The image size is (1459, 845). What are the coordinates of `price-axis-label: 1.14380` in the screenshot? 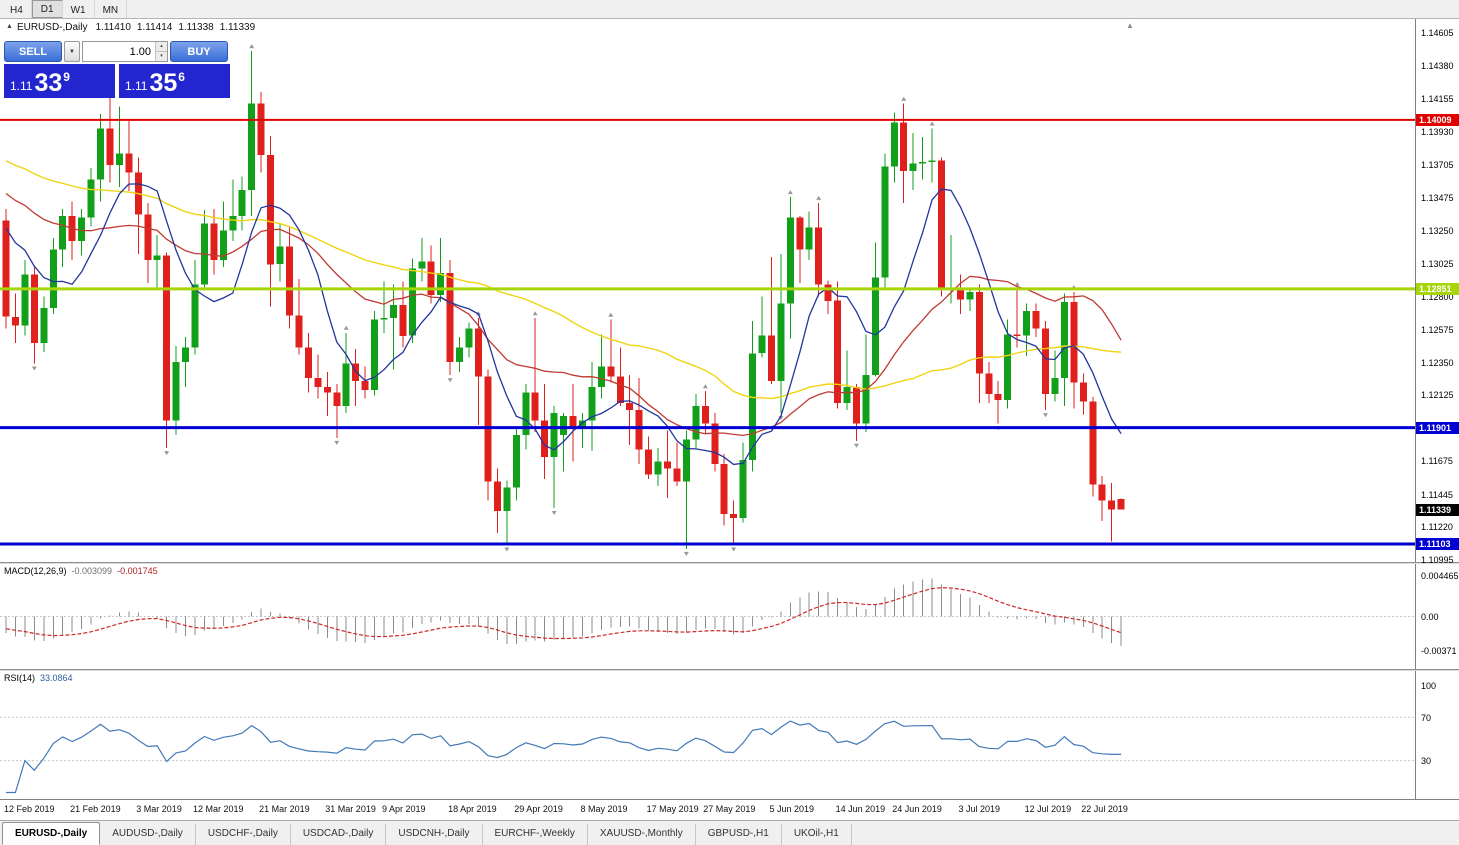 It's located at (1437, 66).